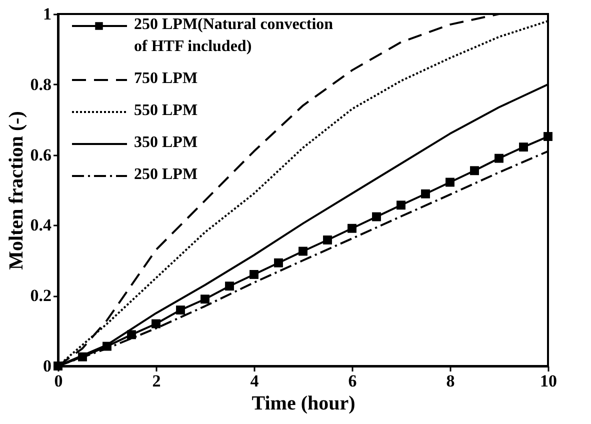  I want to click on y-tick-label: 0.2, so click(41, 296).